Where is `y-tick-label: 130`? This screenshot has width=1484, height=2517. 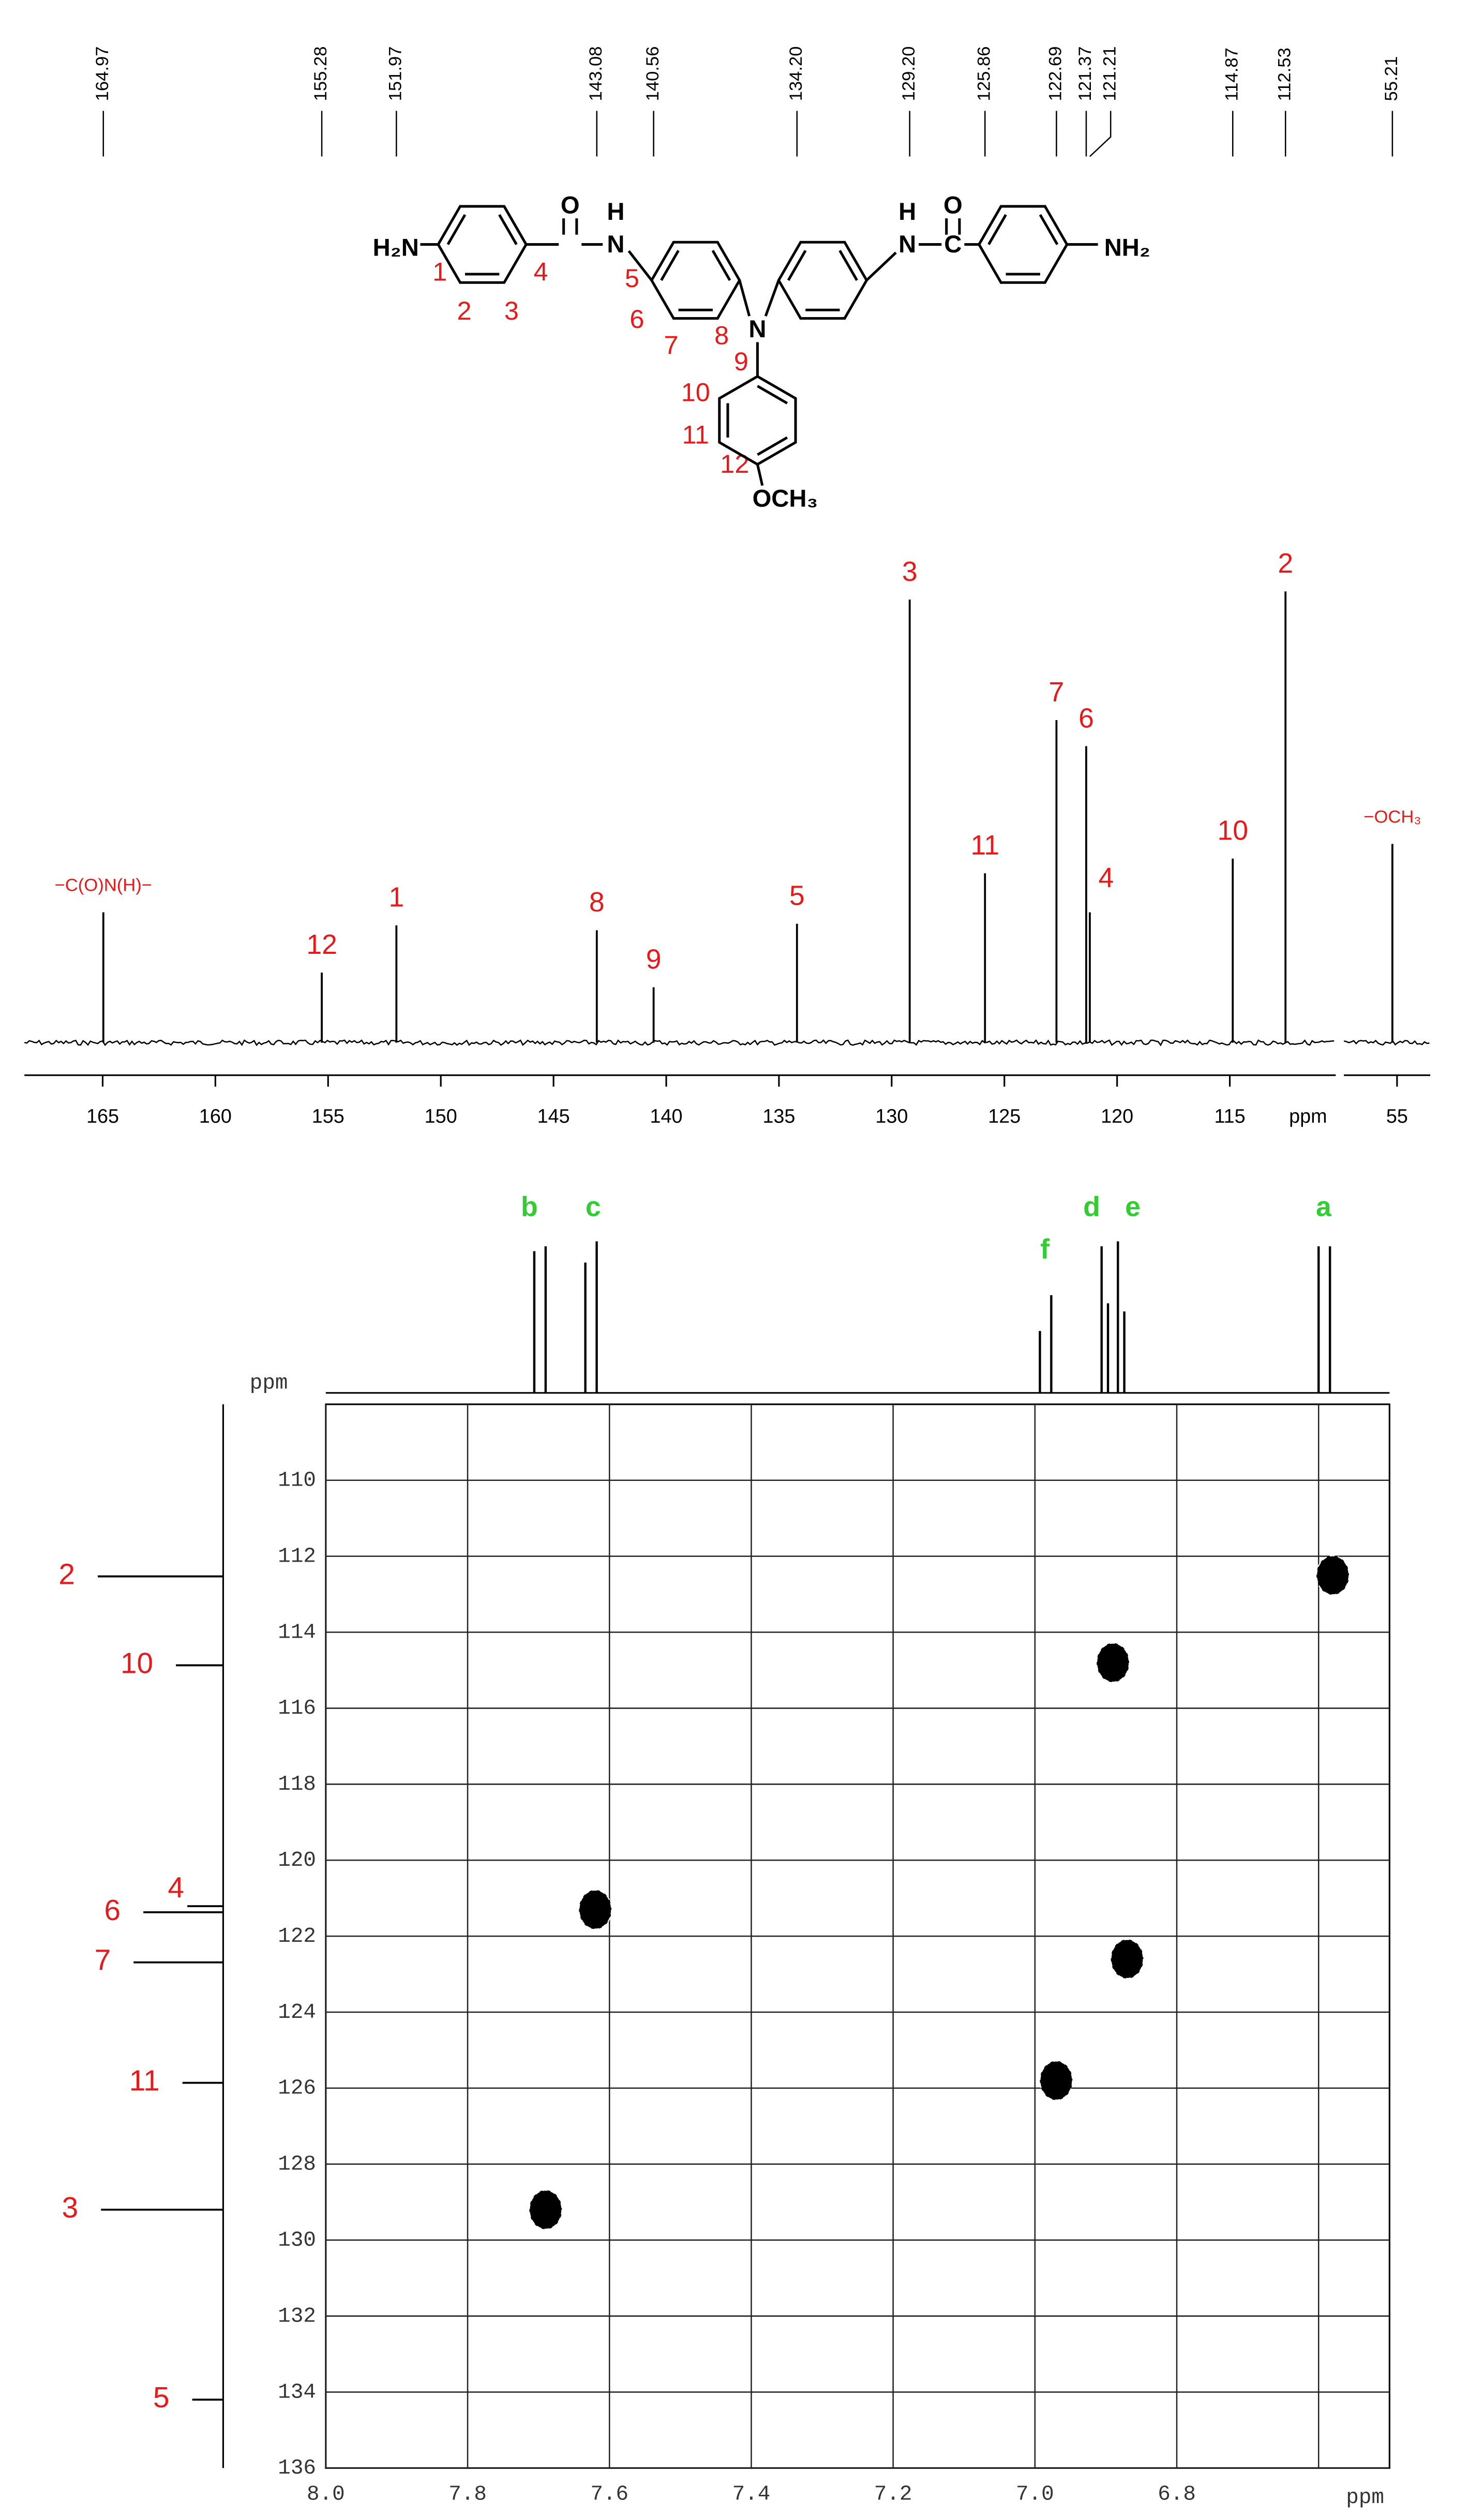 y-tick-label: 130 is located at coordinates (297, 2240).